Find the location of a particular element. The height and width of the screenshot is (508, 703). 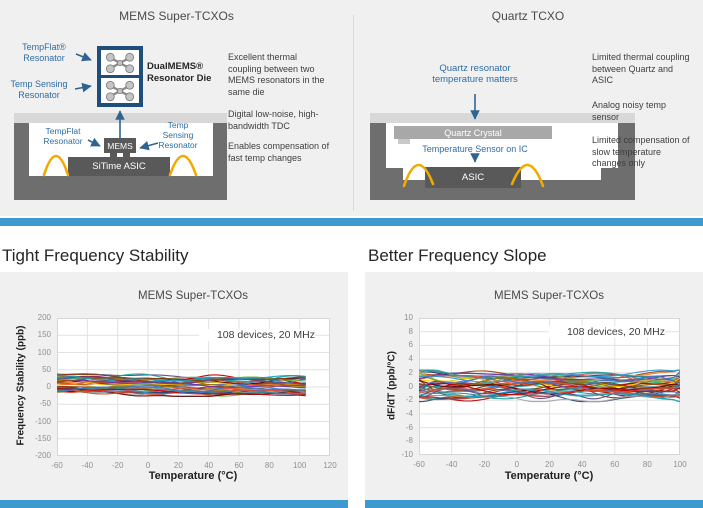

y-tick-label: 8 is located at coordinates (410, 331).